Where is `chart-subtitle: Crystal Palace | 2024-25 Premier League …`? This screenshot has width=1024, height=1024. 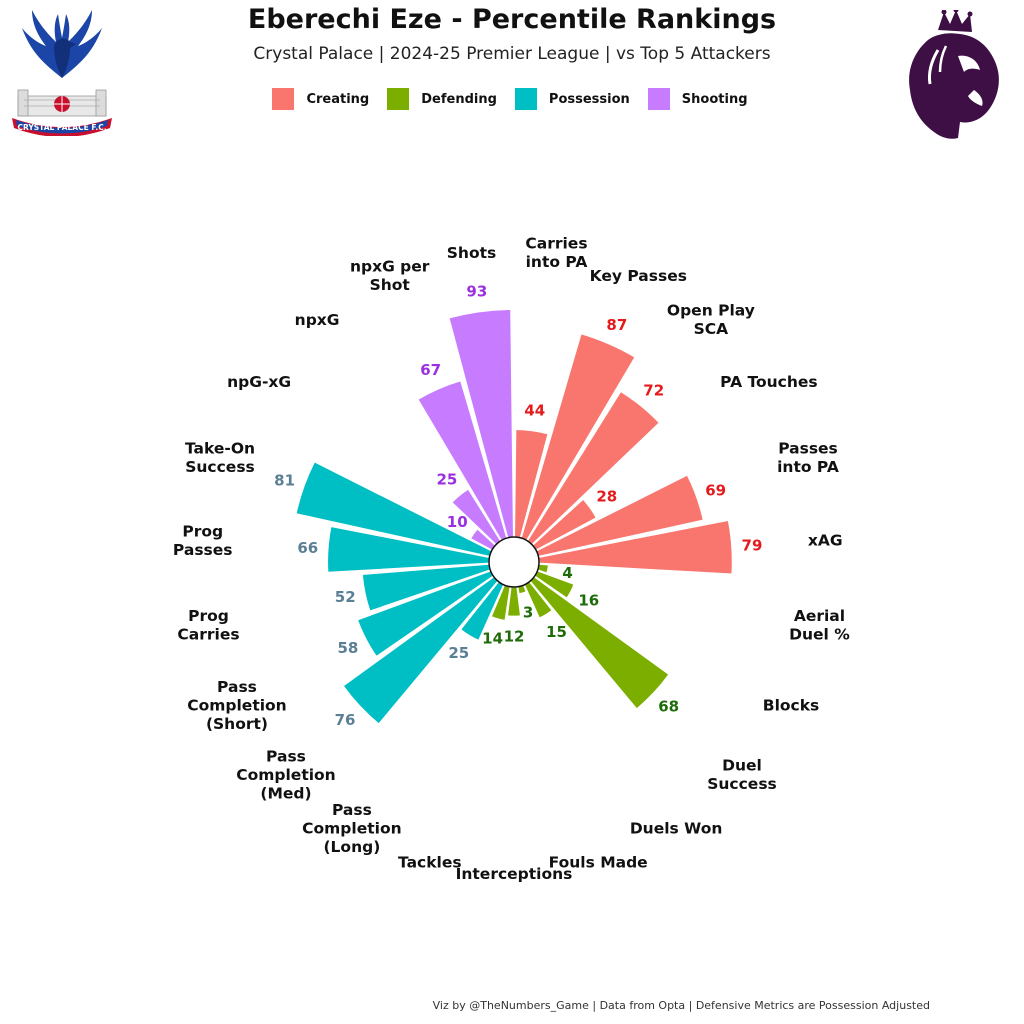
chart-subtitle: Crystal Palace | 2024-25 Premier League … is located at coordinates (512, 54).